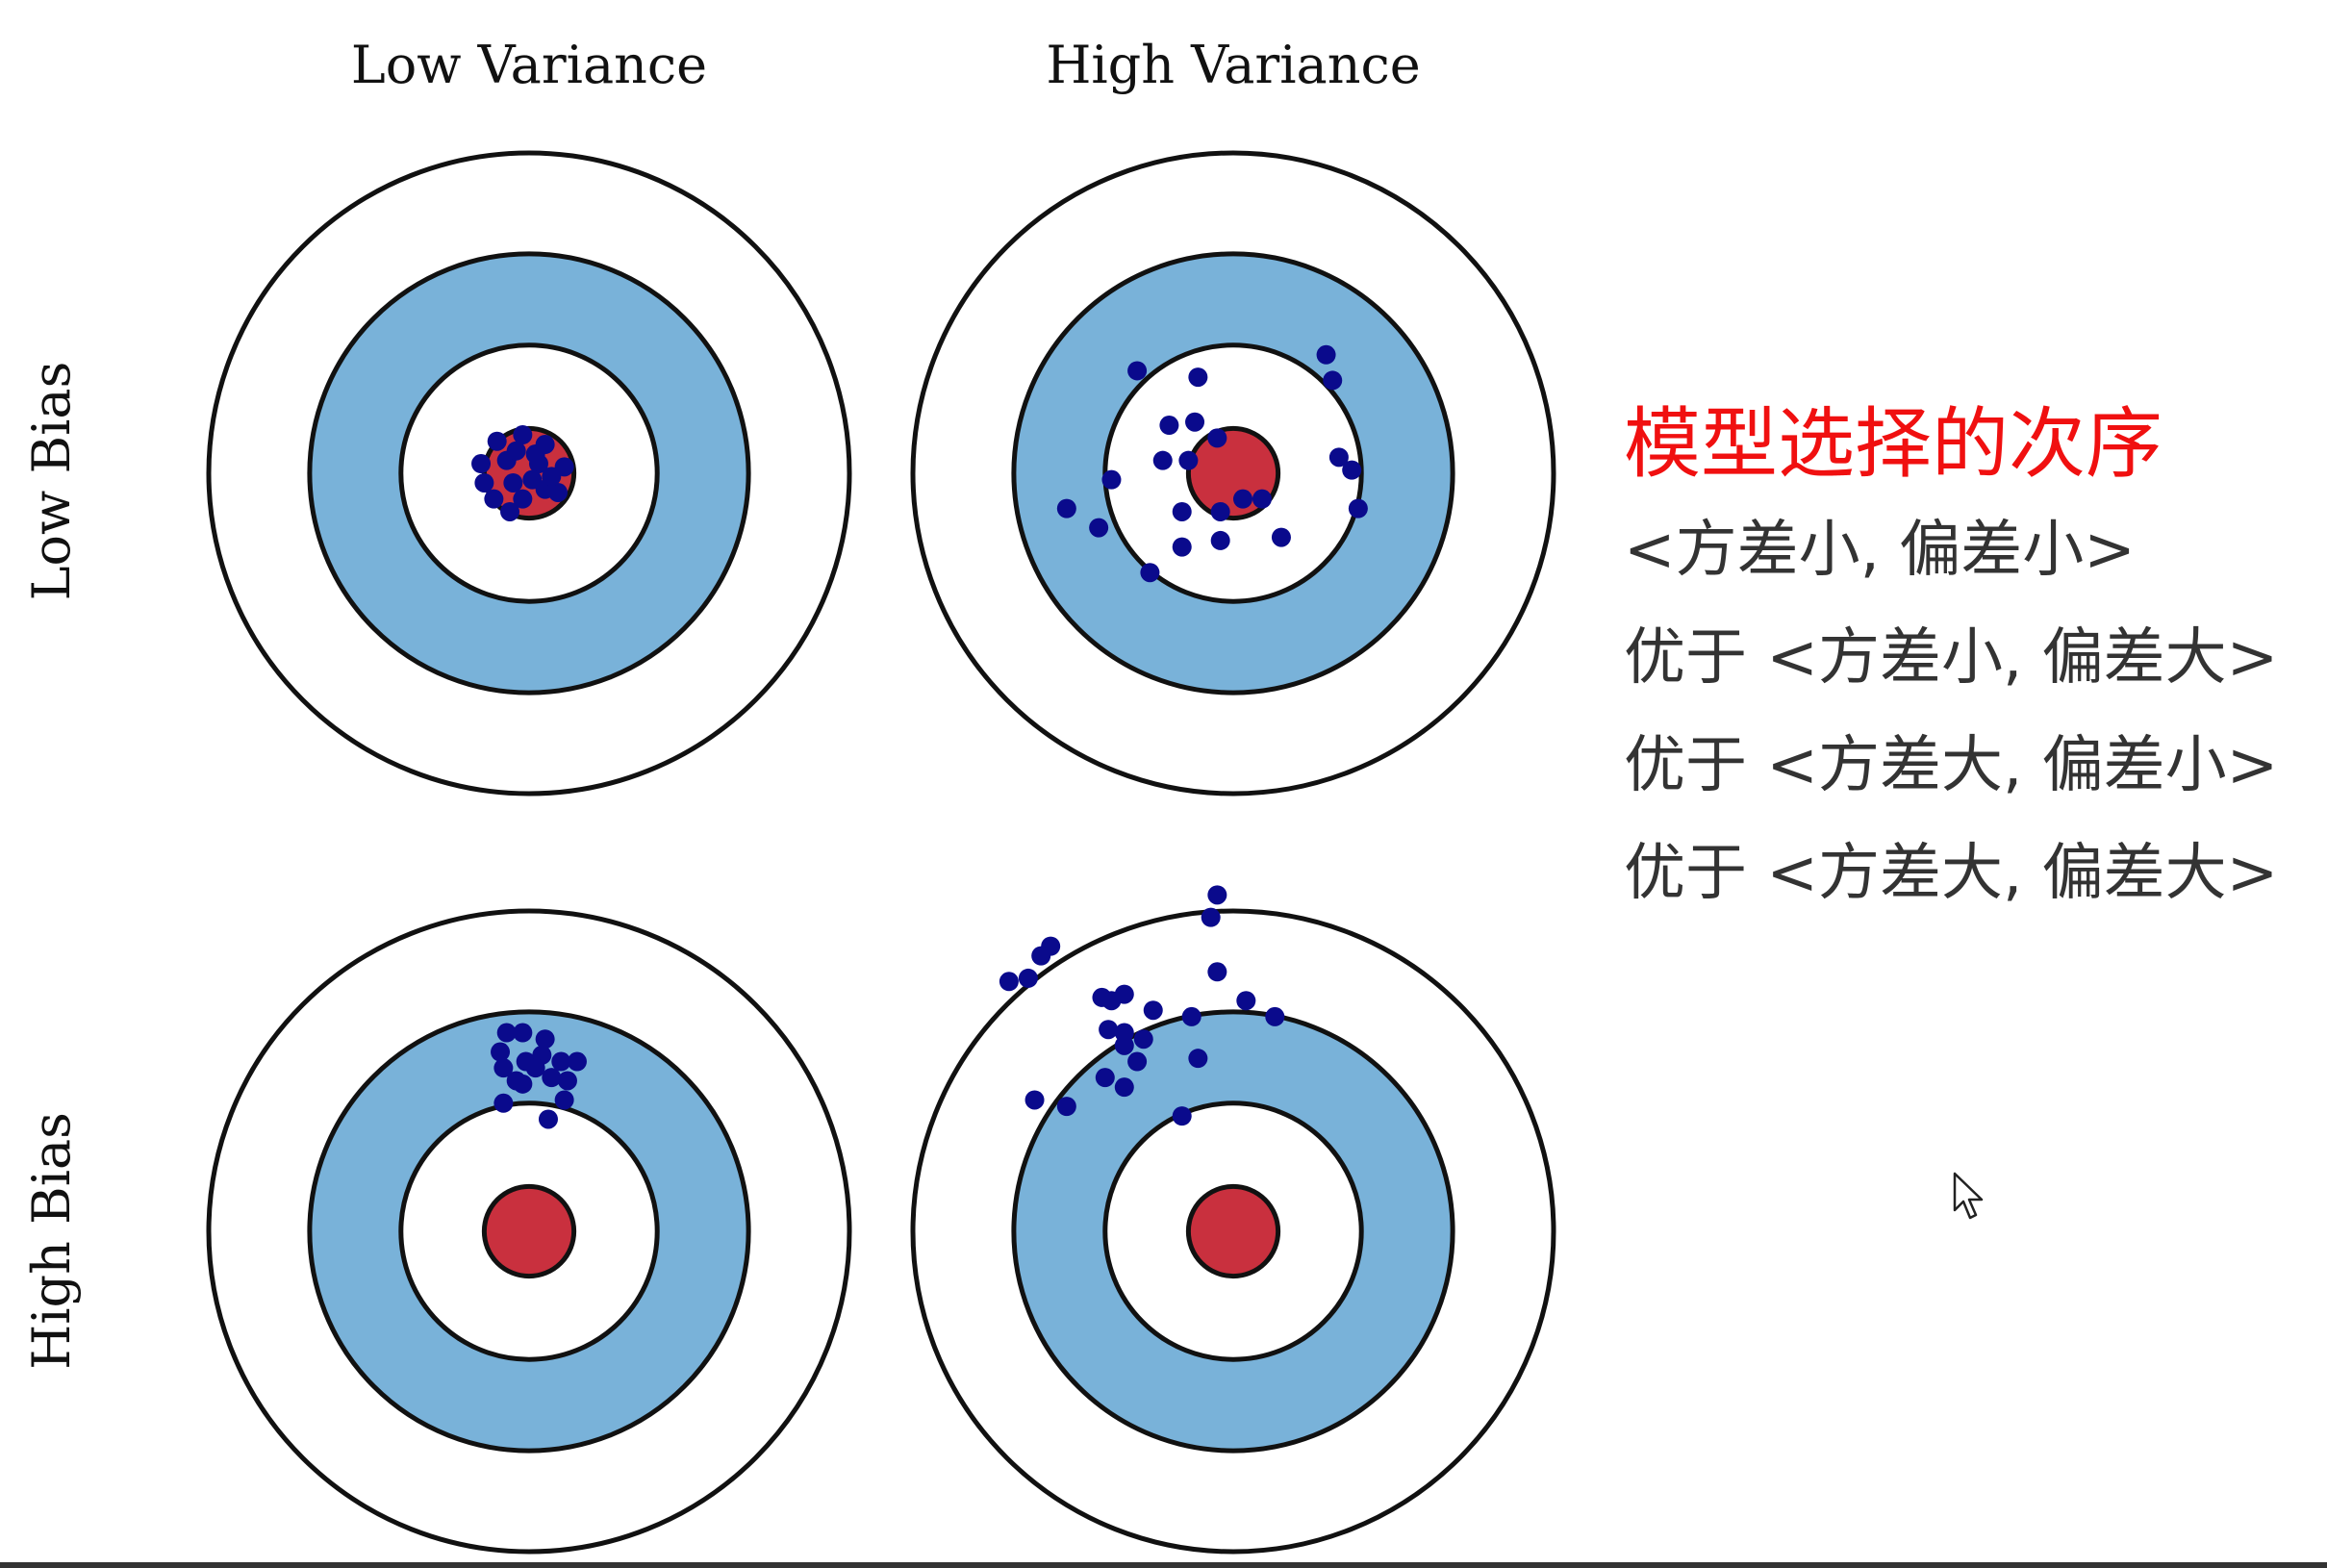 The image size is (2327, 1568). What do you see at coordinates (1233, 65) in the screenshot?
I see `column-label-high-variance: High Variance` at bounding box center [1233, 65].